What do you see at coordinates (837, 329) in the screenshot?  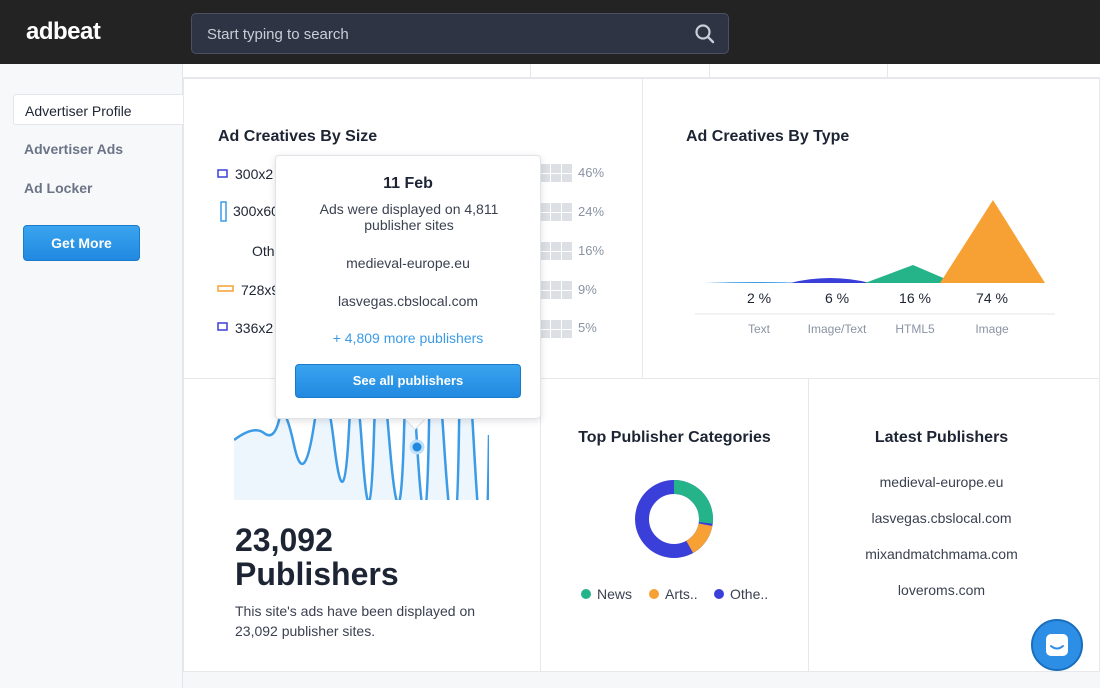 I see `type-axis-label: Image/Text` at bounding box center [837, 329].